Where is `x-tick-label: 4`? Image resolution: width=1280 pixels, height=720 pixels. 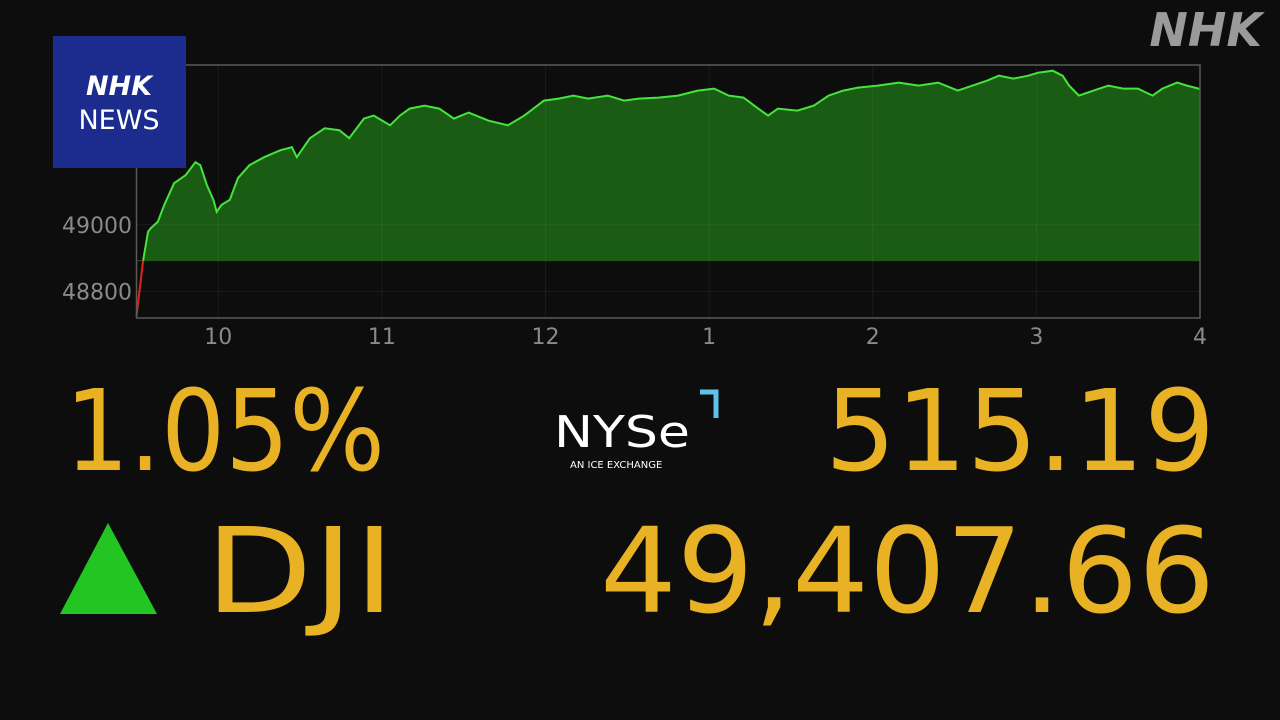 x-tick-label: 4 is located at coordinates (1200, 337).